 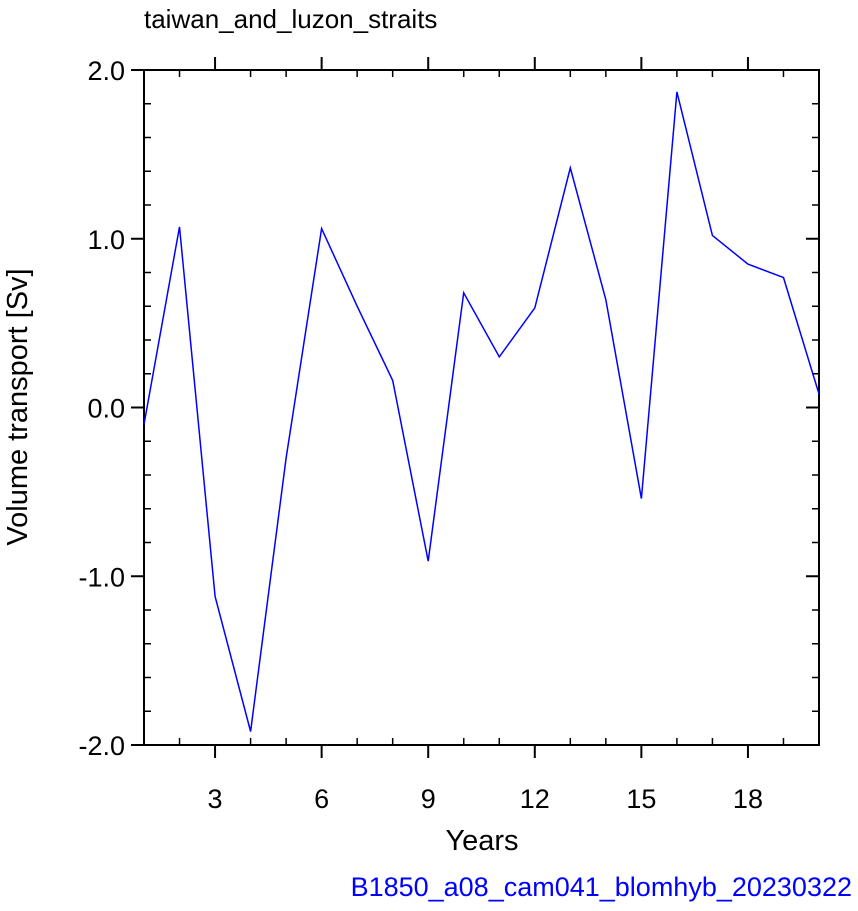 What do you see at coordinates (18, 406) in the screenshot?
I see `y-axis-label: Volume transport [Sv]` at bounding box center [18, 406].